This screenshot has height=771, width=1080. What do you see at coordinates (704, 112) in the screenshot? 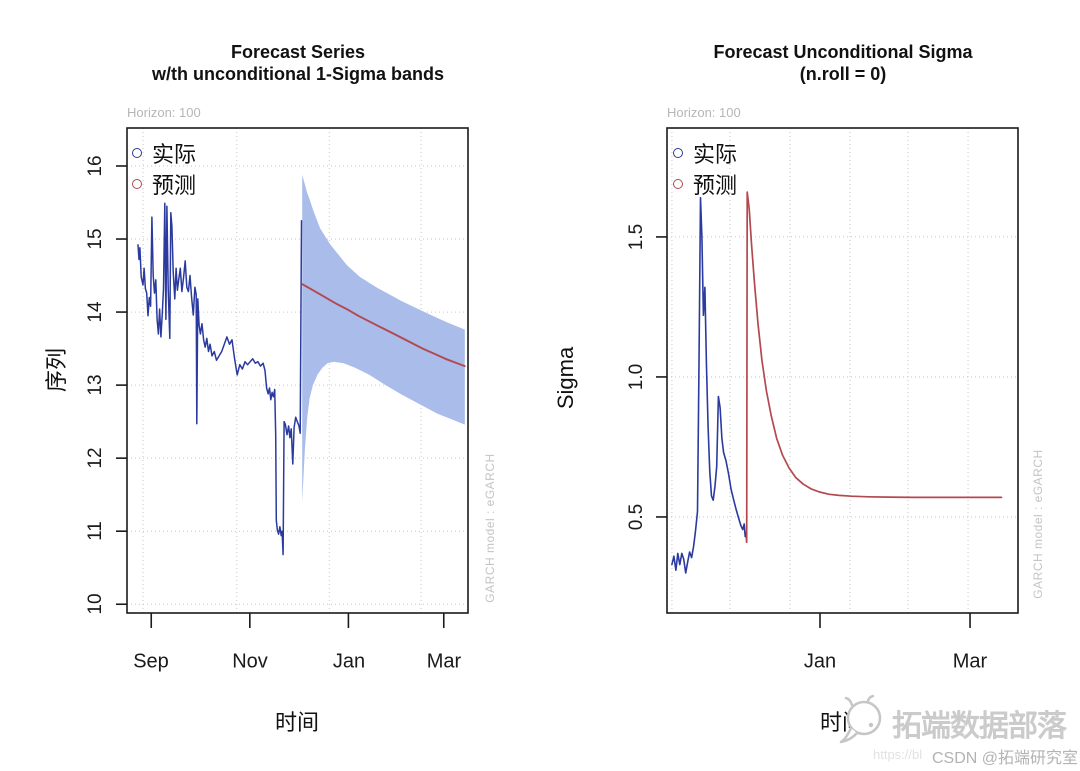
I see `chart-1-horizon-annotation: Horizon: 100` at bounding box center [704, 112].